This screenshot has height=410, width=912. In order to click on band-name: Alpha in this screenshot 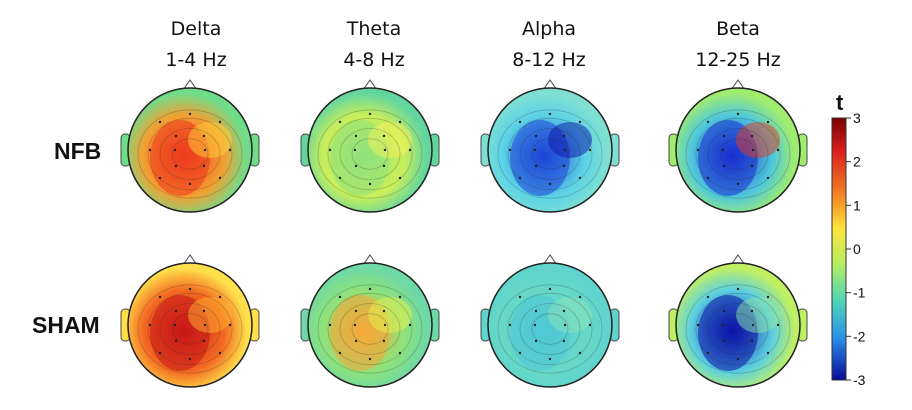, I will do `click(549, 29)`.